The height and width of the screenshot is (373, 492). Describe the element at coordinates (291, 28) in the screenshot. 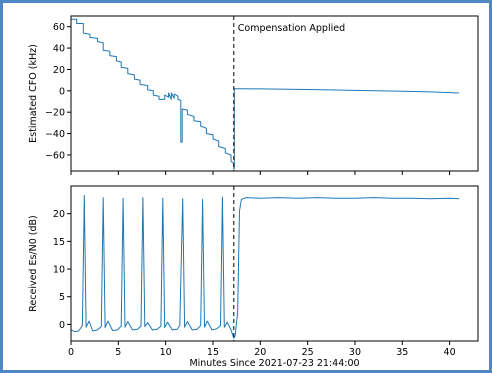

I see `compensation-annotation: Compensation Applied` at that location.